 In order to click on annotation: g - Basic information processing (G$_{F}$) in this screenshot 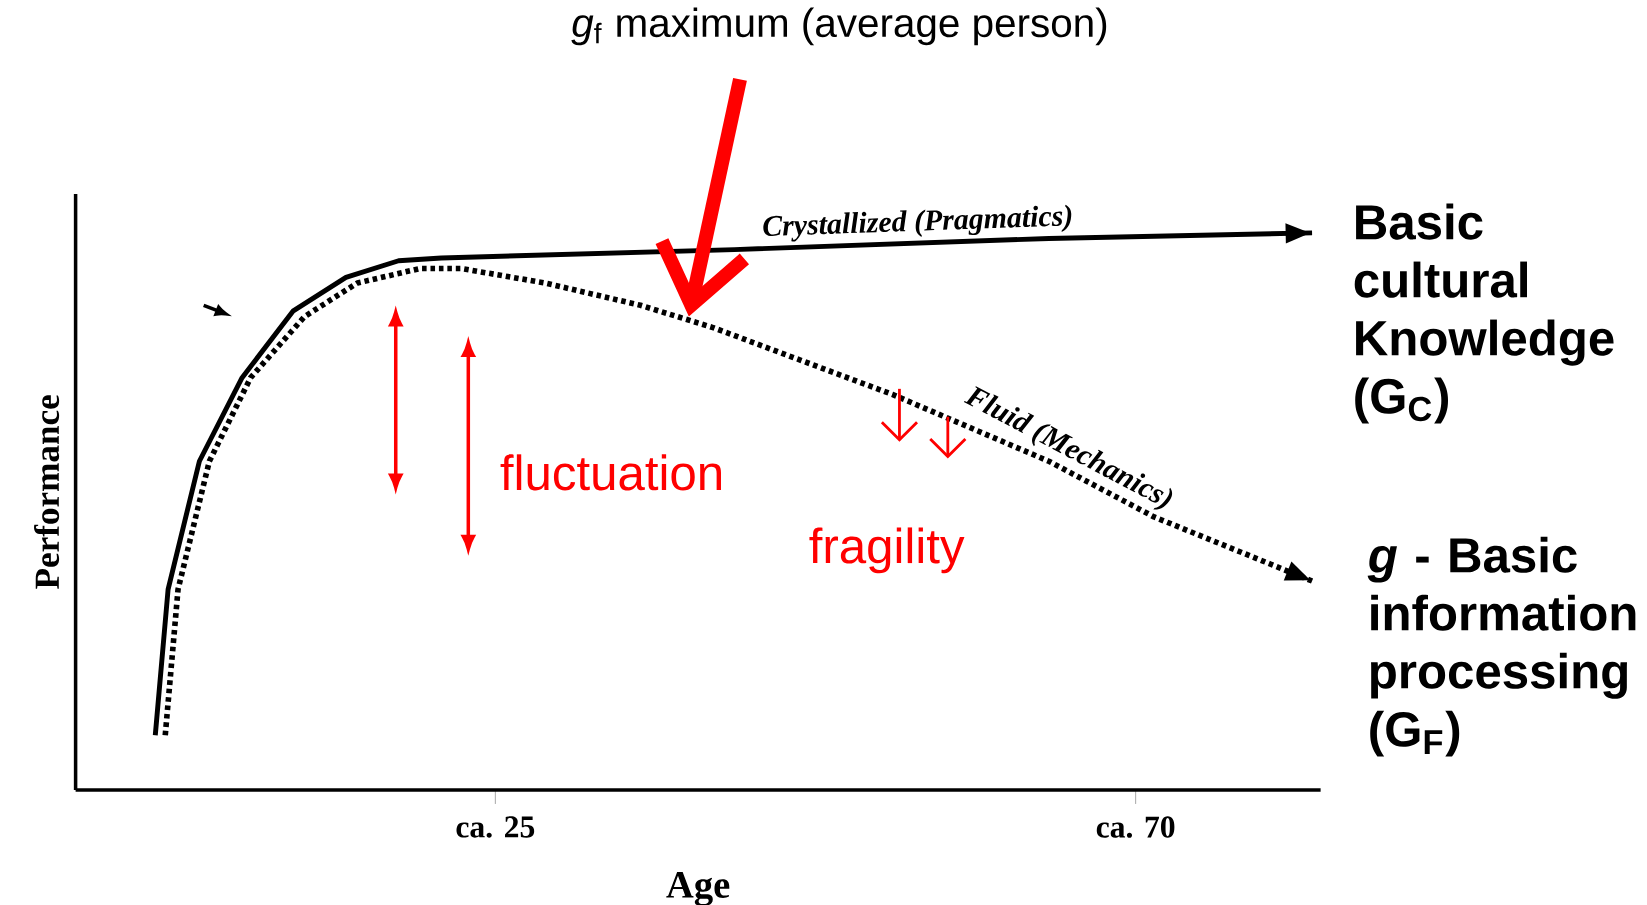, I will do `click(1501, 646)`.